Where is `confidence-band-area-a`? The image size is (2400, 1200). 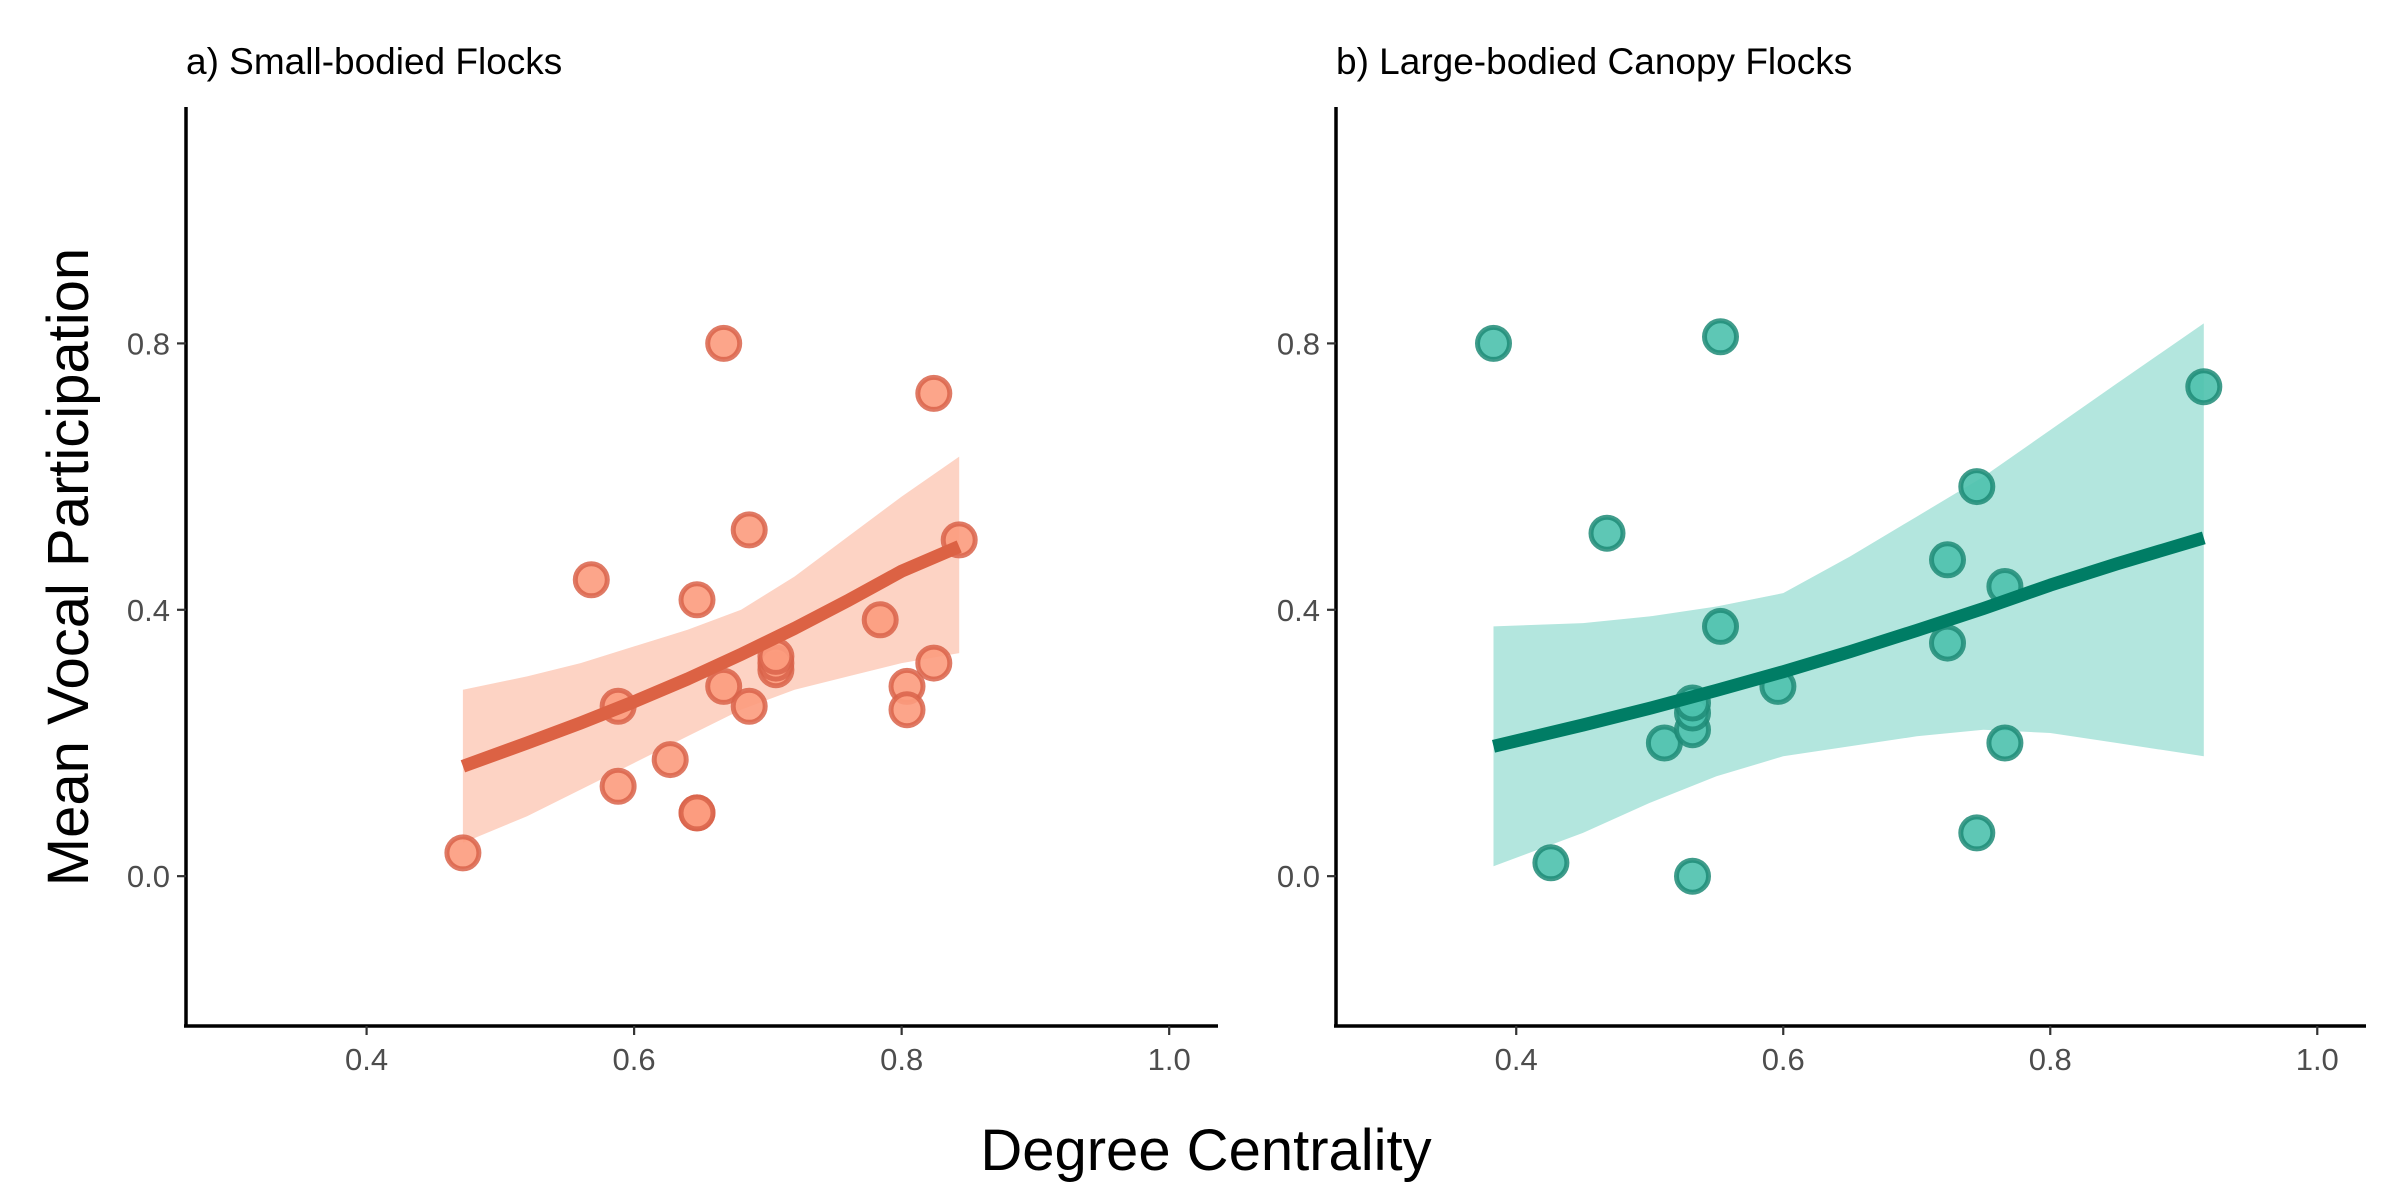
confidence-band-area-a is located at coordinates (711, 649).